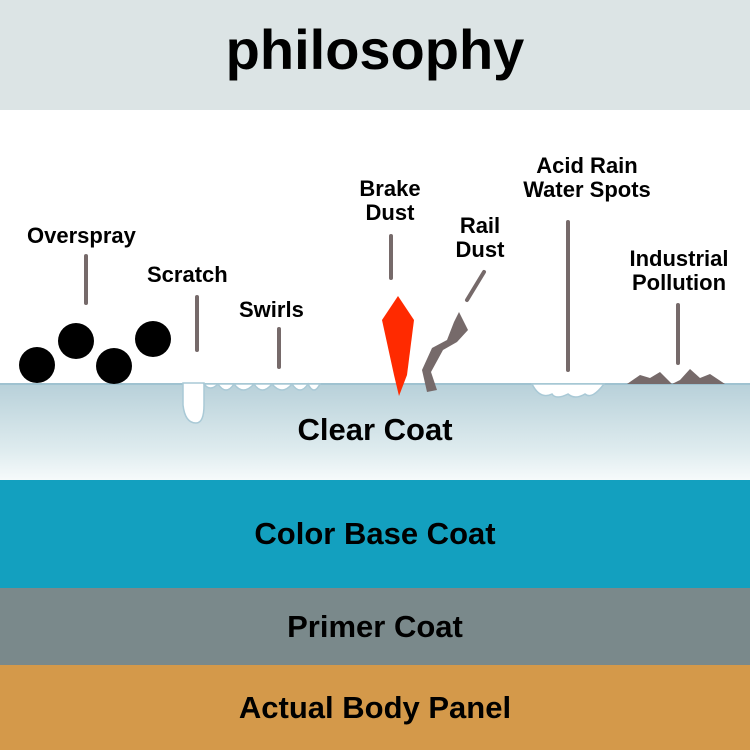 This screenshot has width=750, height=750. I want to click on page-title: philosophy, so click(375, 49).